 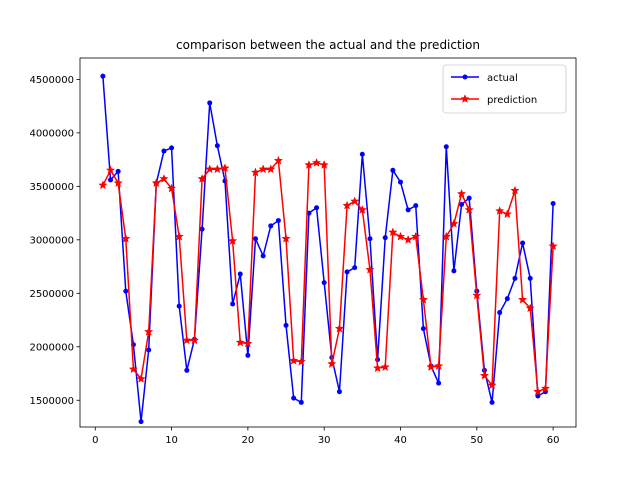 What do you see at coordinates (465, 98) in the screenshot?
I see `legend-marker-prediction` at bounding box center [465, 98].